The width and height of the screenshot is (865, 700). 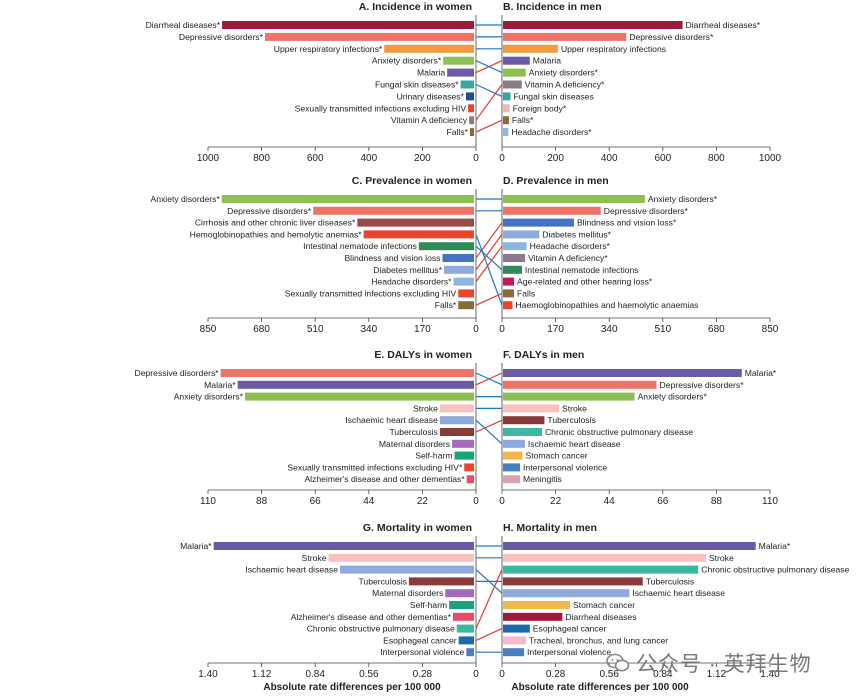 I want to click on tick-label-E-5: 0, so click(x=476, y=501).